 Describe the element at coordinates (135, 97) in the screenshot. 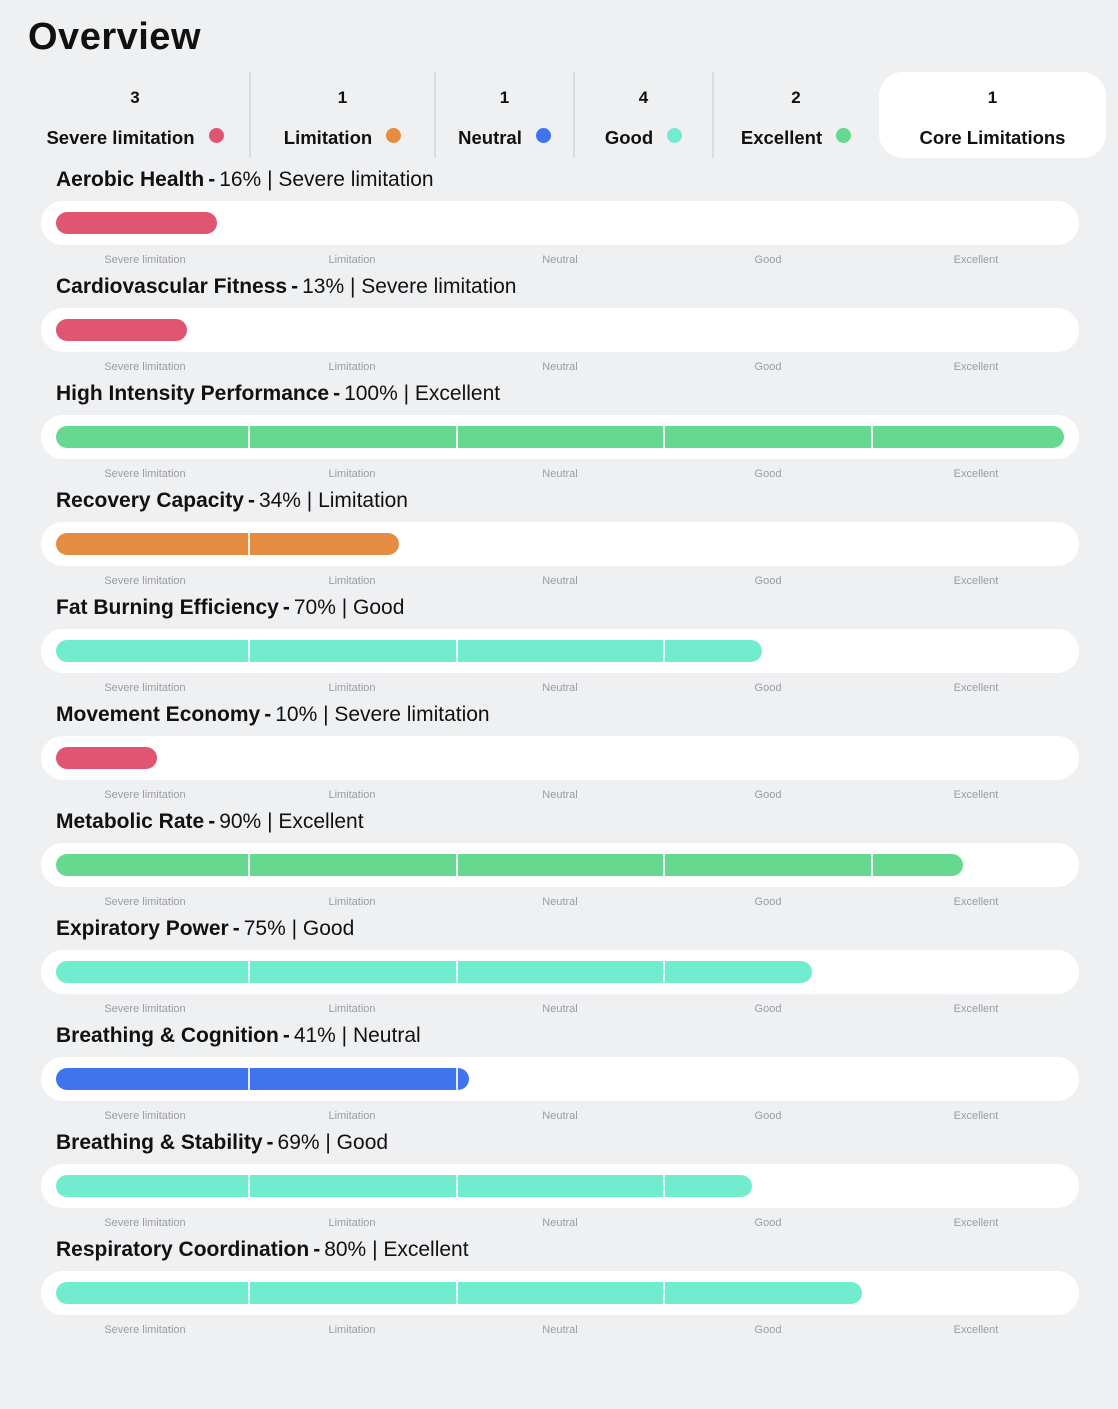

I see `summary-count: 3` at that location.